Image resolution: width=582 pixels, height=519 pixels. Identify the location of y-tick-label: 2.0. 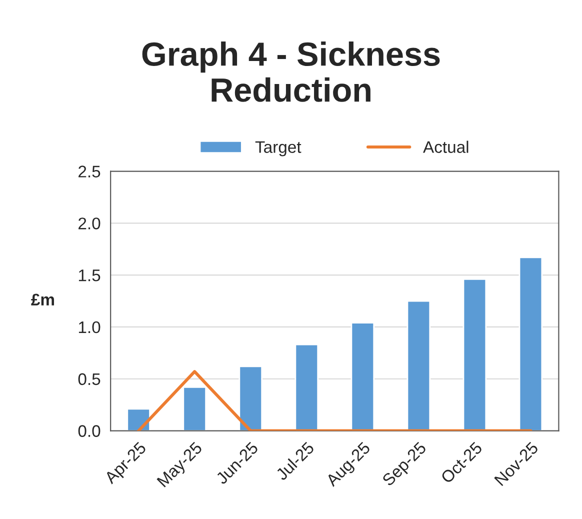
(89, 224).